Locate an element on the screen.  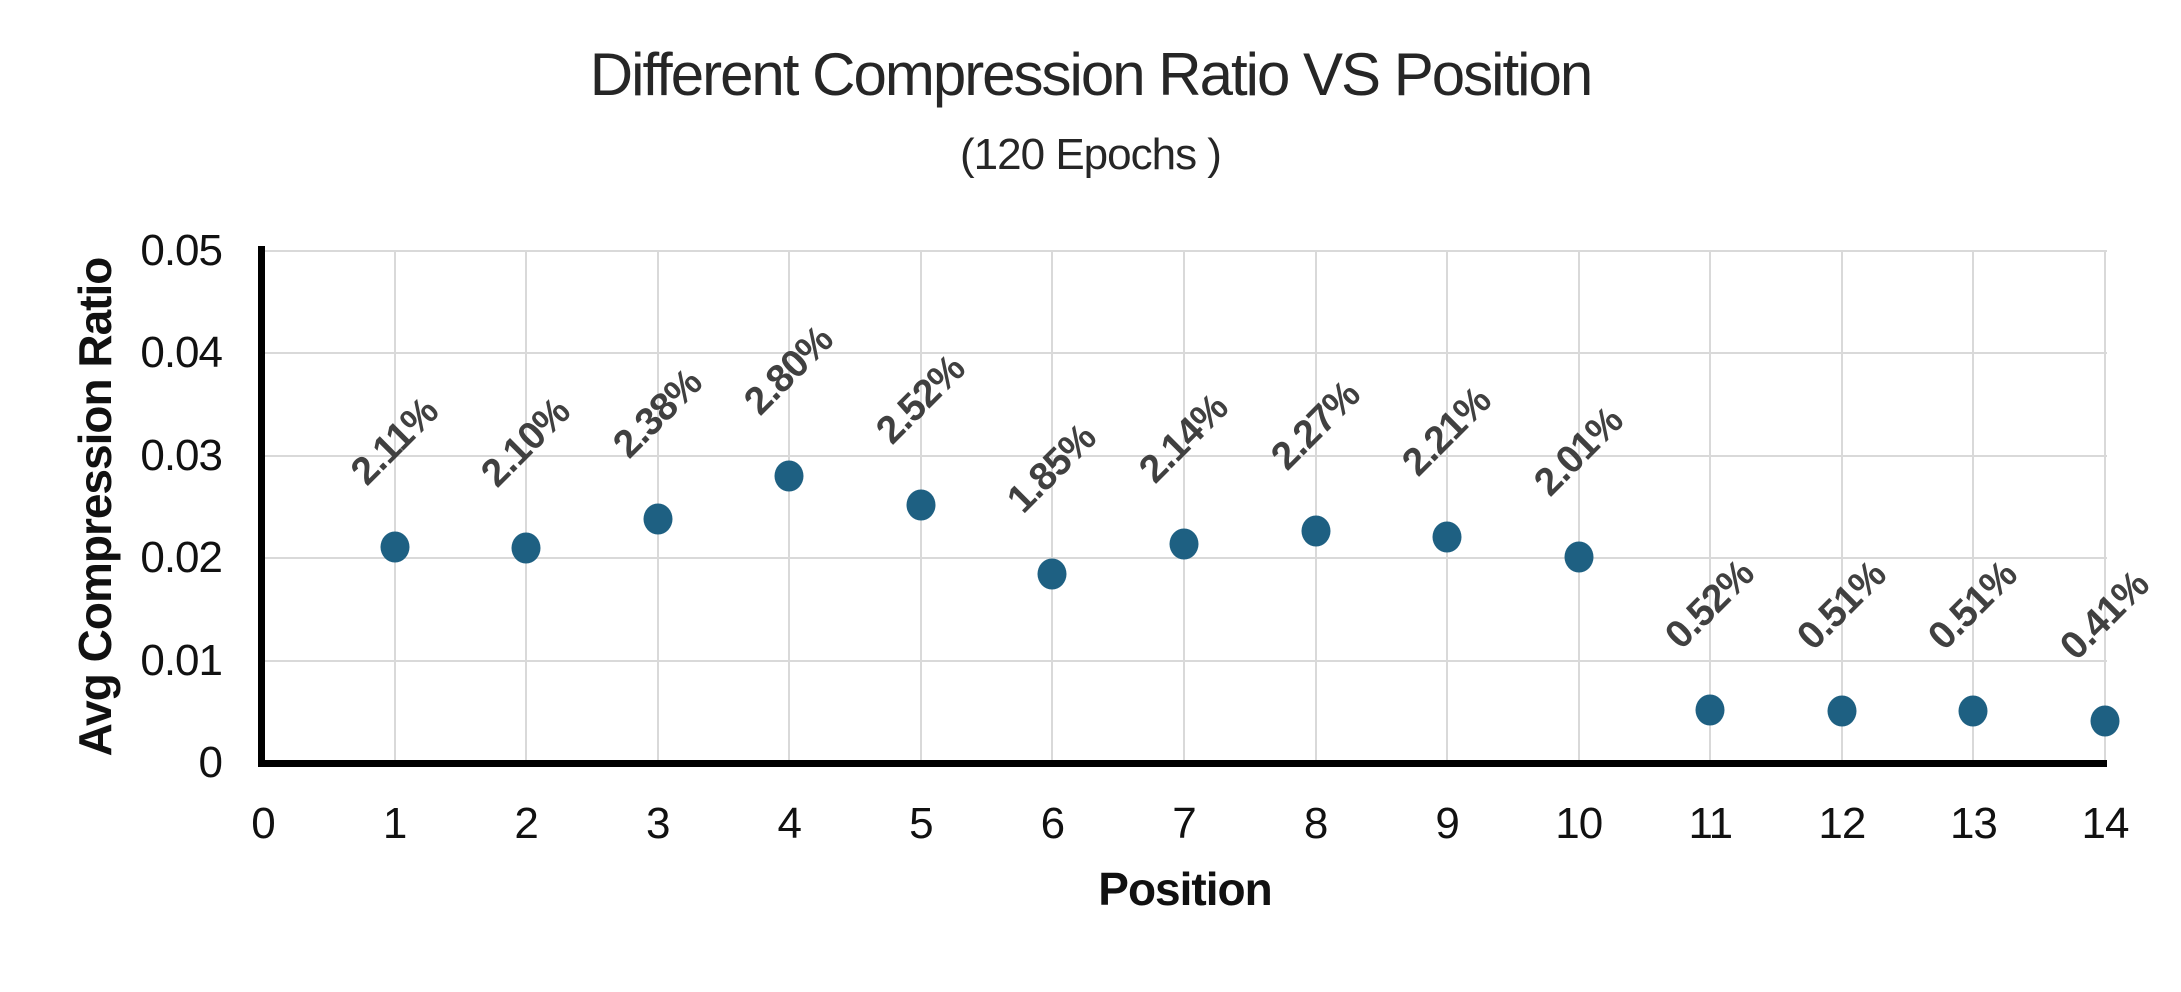
x-tick-label: 14 is located at coordinates (2105, 823).